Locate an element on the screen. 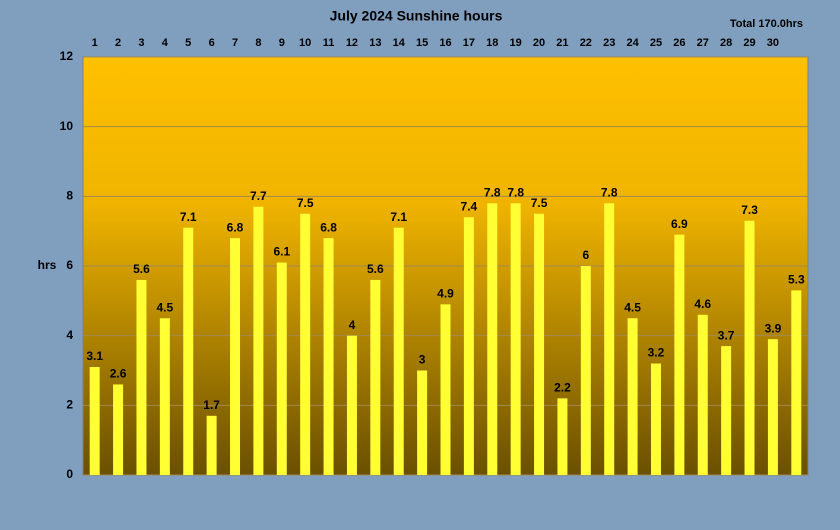 The height and width of the screenshot is (530, 840). x-tick-label: 23 is located at coordinates (609, 43).